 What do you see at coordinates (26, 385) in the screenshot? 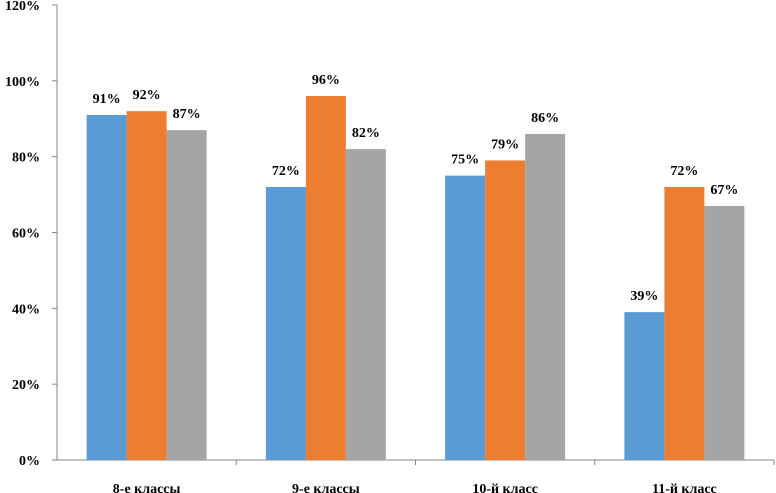
I see `y-tick-label: 20%` at bounding box center [26, 385].